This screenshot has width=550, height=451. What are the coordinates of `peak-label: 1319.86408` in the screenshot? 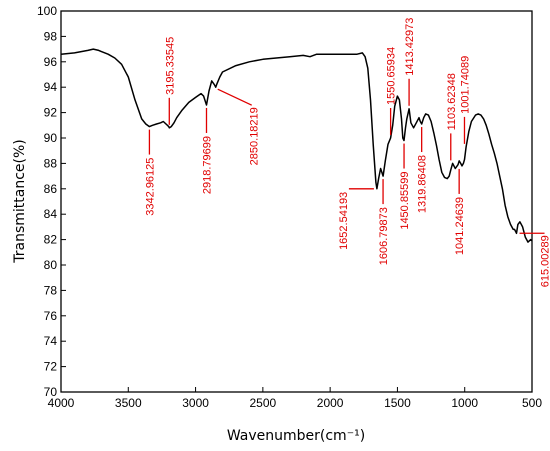 It's located at (423, 184).